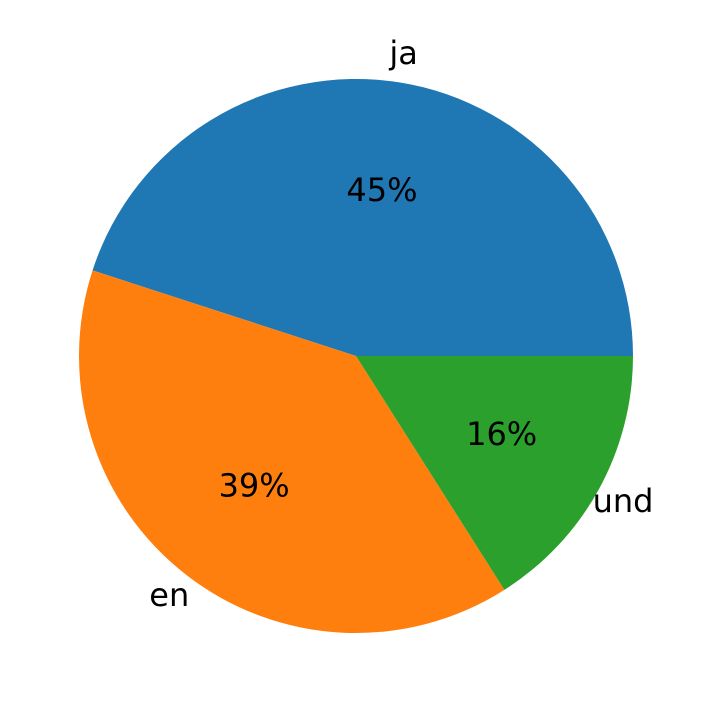  What do you see at coordinates (254, 485) in the screenshot?
I see `value-label: 39%` at bounding box center [254, 485].